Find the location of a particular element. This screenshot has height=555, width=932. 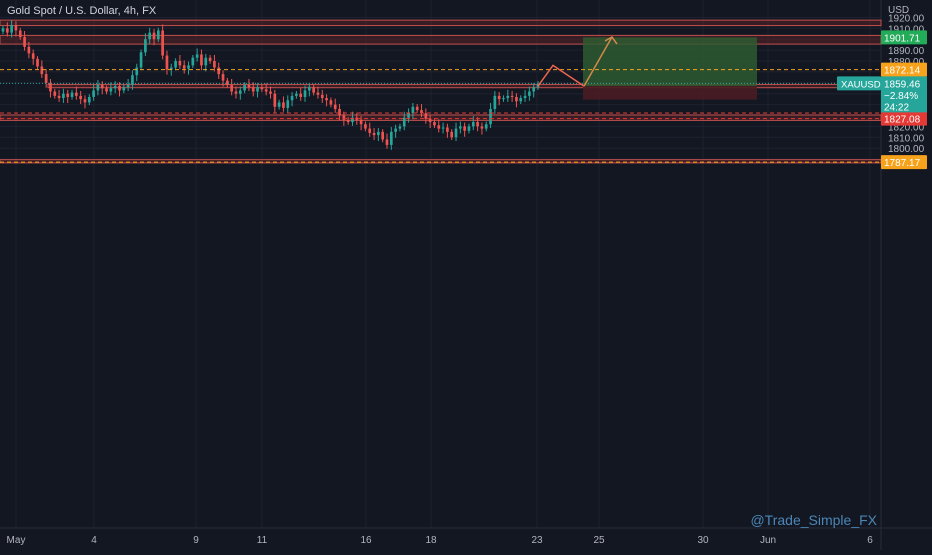

y-tick-label: 1800.00 is located at coordinates (906, 149).